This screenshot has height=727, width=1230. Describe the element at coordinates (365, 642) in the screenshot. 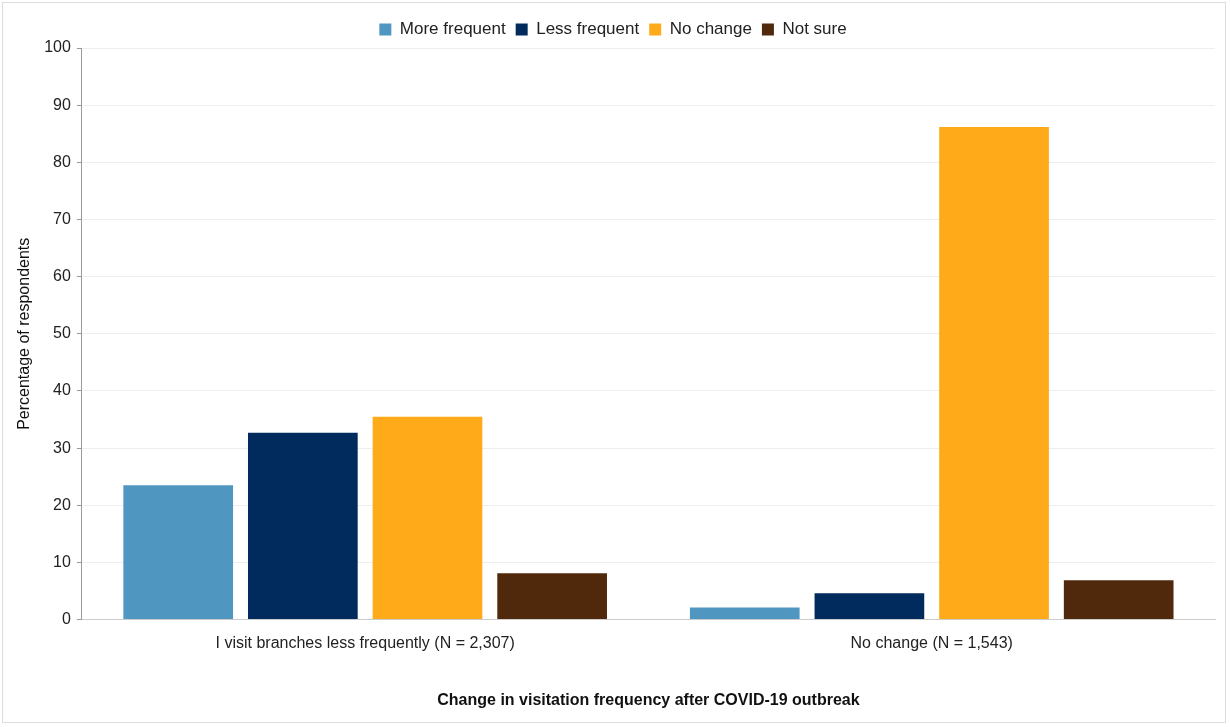

I see `x-tick-label: I visit branches less frequently (N = 2,307)` at that location.